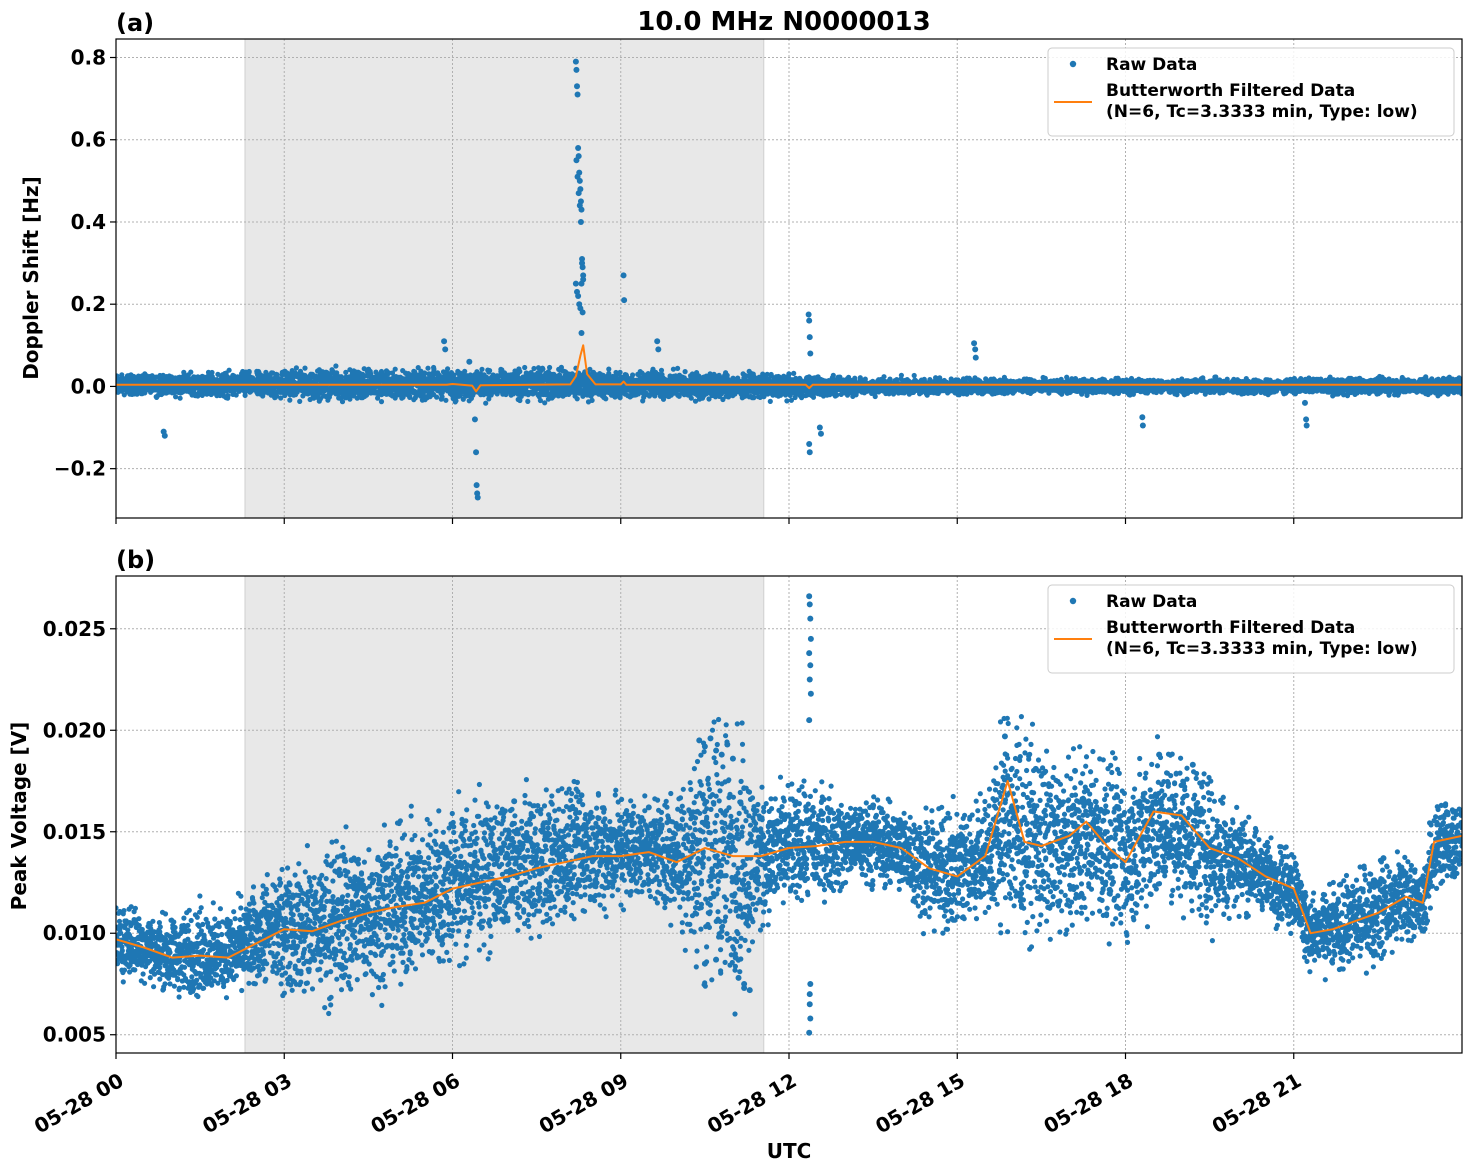 This screenshot has width=1472, height=1172. Describe the element at coordinates (1088, 1103) in the screenshot. I see `x-tick-label: 05-28 18` at that location.